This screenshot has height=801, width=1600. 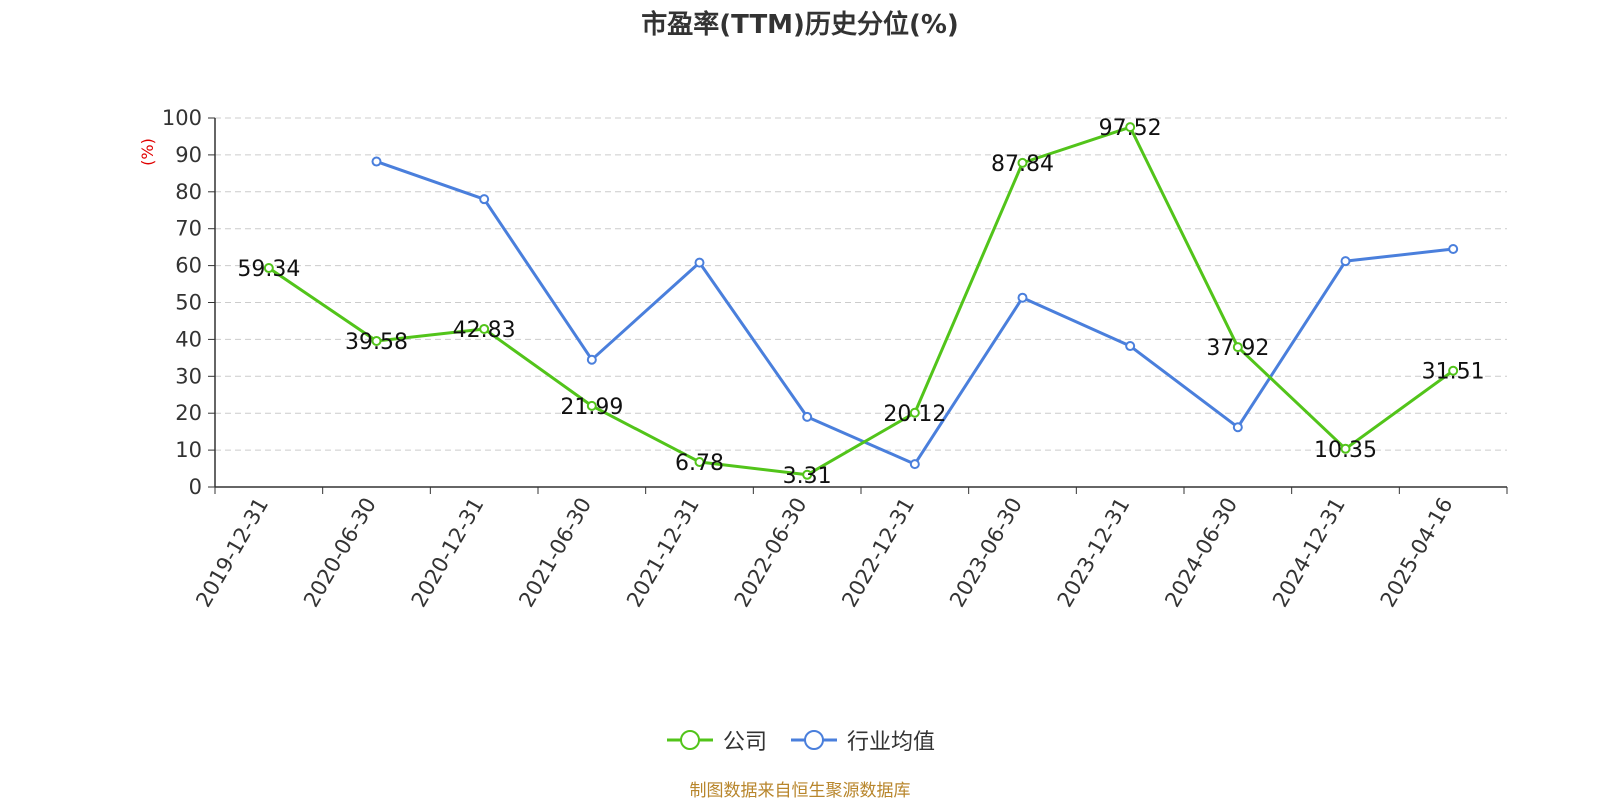 What do you see at coordinates (195, 487) in the screenshot?
I see `y-tick-label: 0` at bounding box center [195, 487].